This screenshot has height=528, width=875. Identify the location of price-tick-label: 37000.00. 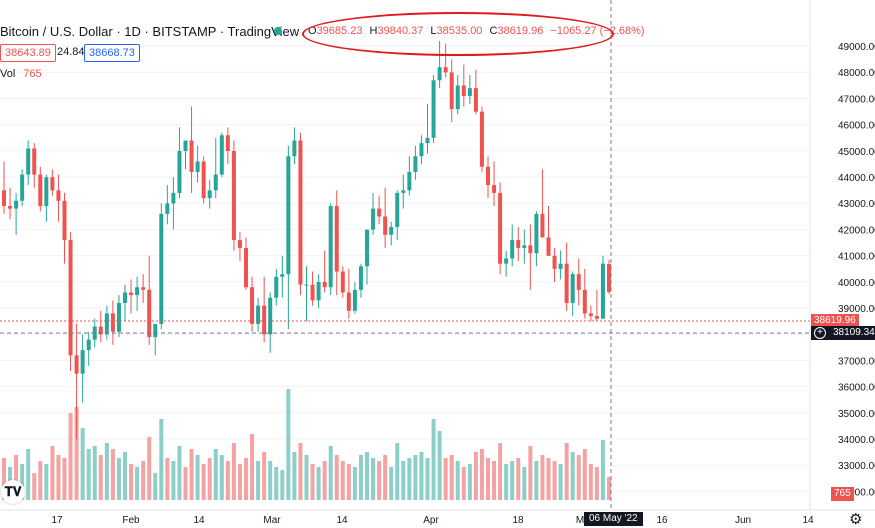
(856, 361).